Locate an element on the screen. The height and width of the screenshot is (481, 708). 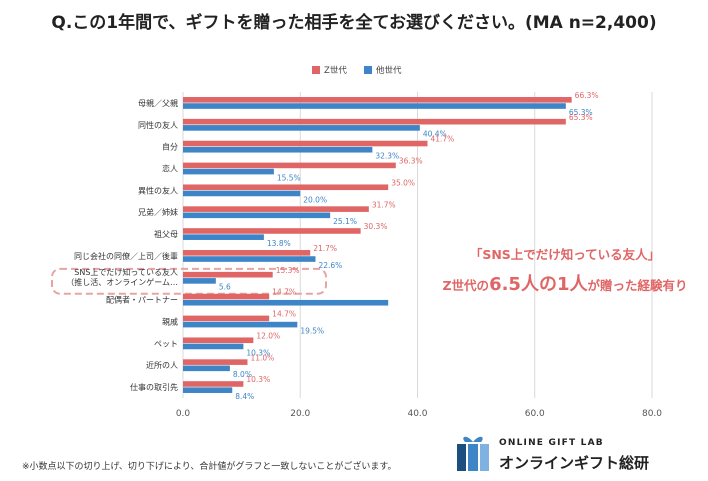
data-label-zgen: 11.0% is located at coordinates (262, 357).